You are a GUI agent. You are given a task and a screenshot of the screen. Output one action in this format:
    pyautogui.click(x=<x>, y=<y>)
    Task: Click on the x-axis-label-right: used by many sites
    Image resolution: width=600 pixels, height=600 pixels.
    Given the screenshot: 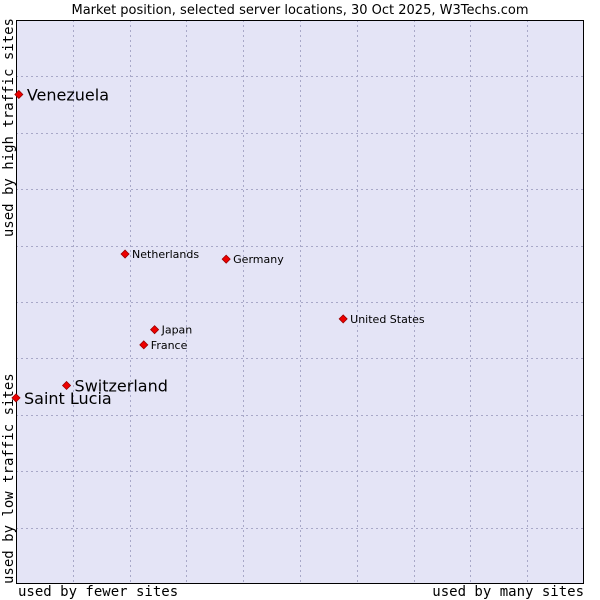 What is the action you would take?
    pyautogui.click(x=508, y=592)
    